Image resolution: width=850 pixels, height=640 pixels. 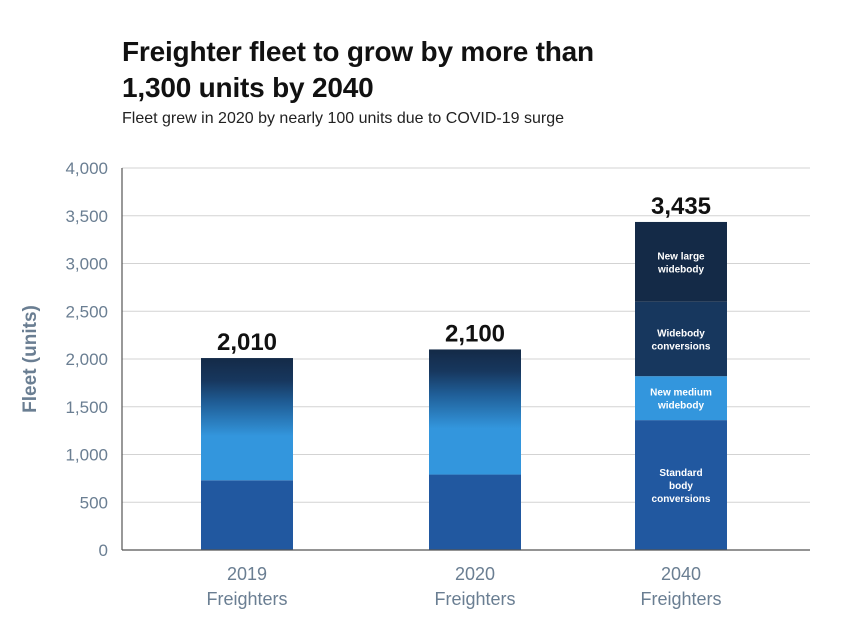 I want to click on y-tick-label: 2,000, so click(x=86, y=359).